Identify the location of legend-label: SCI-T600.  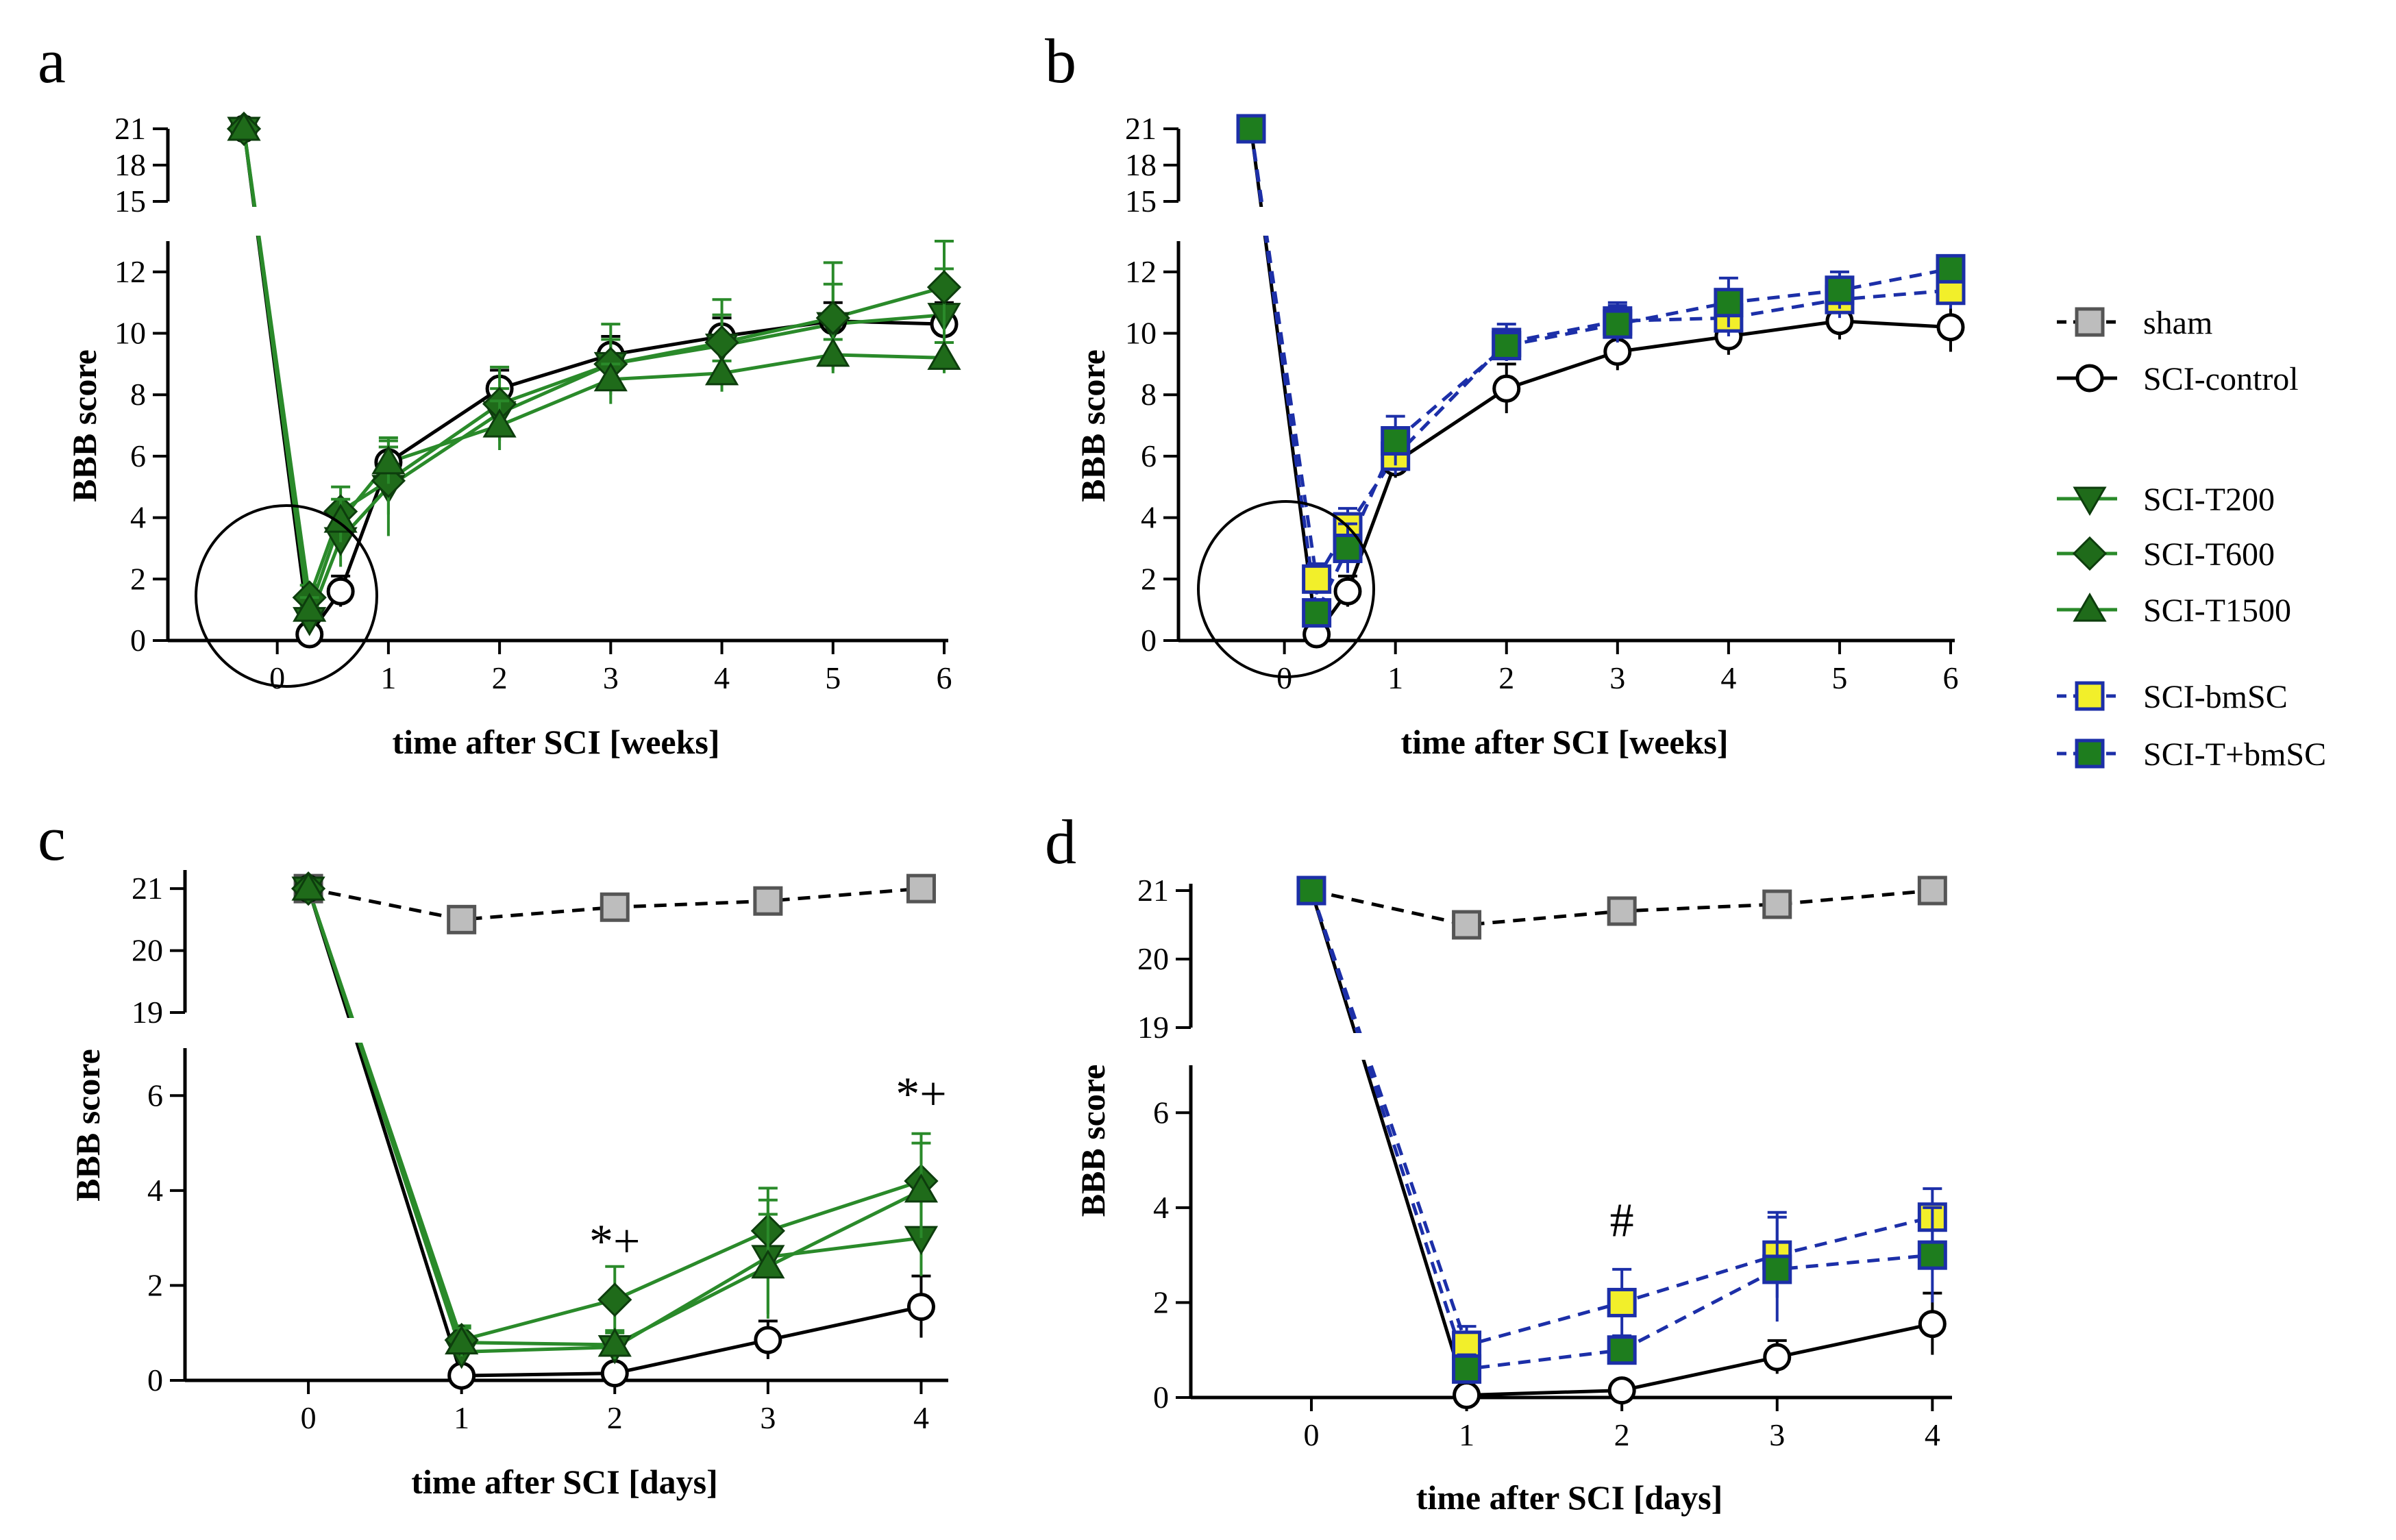
(2209, 554).